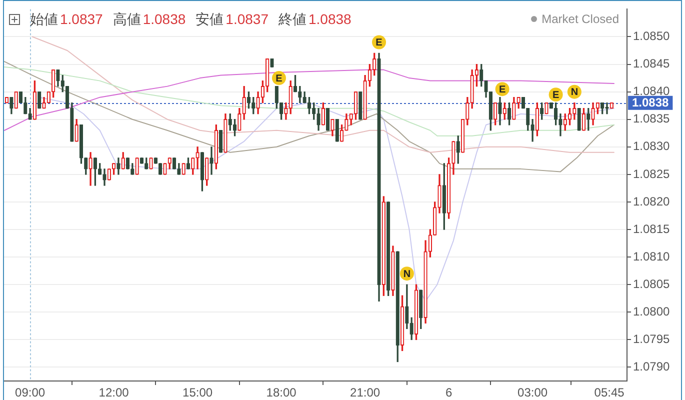 This screenshot has width=685, height=400. I want to click on y-tick-label: 1.0810, so click(651, 256).